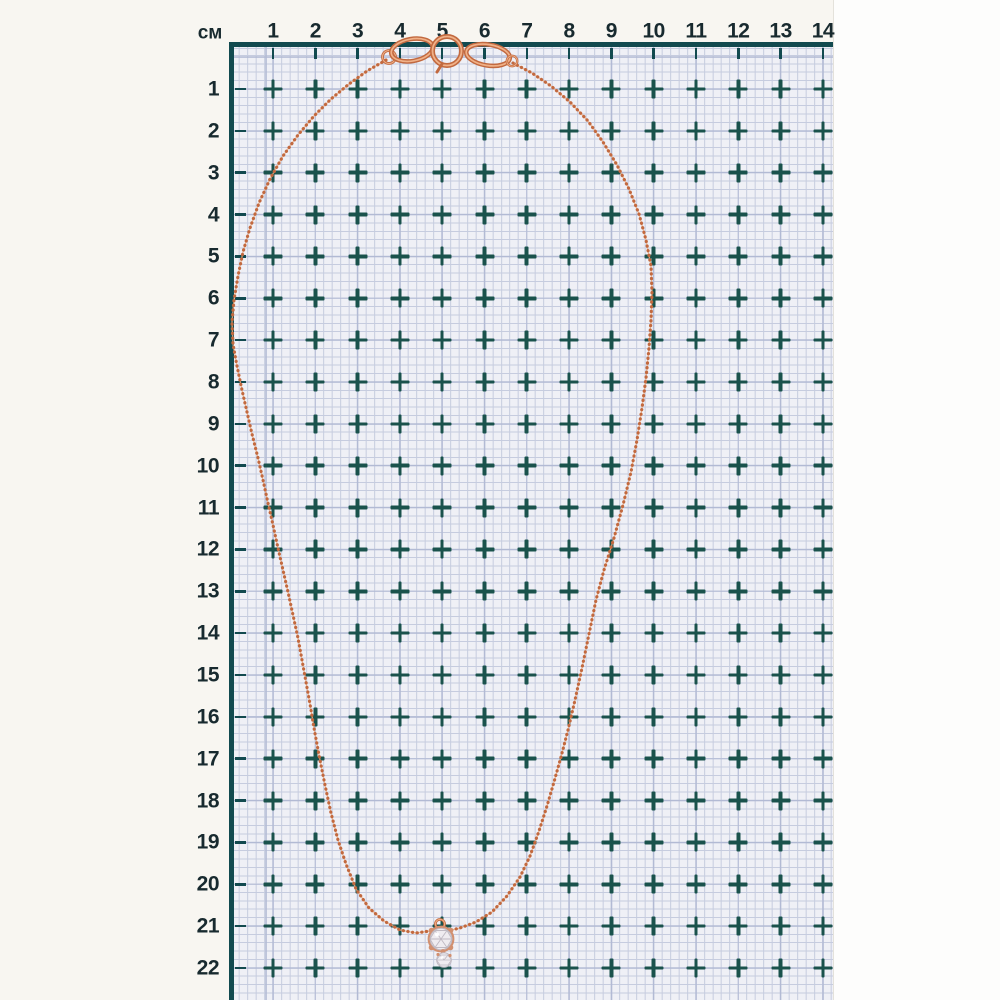 The image size is (1000, 1000). What do you see at coordinates (213, 340) in the screenshot?
I see `ruler-left-label: 7` at bounding box center [213, 340].